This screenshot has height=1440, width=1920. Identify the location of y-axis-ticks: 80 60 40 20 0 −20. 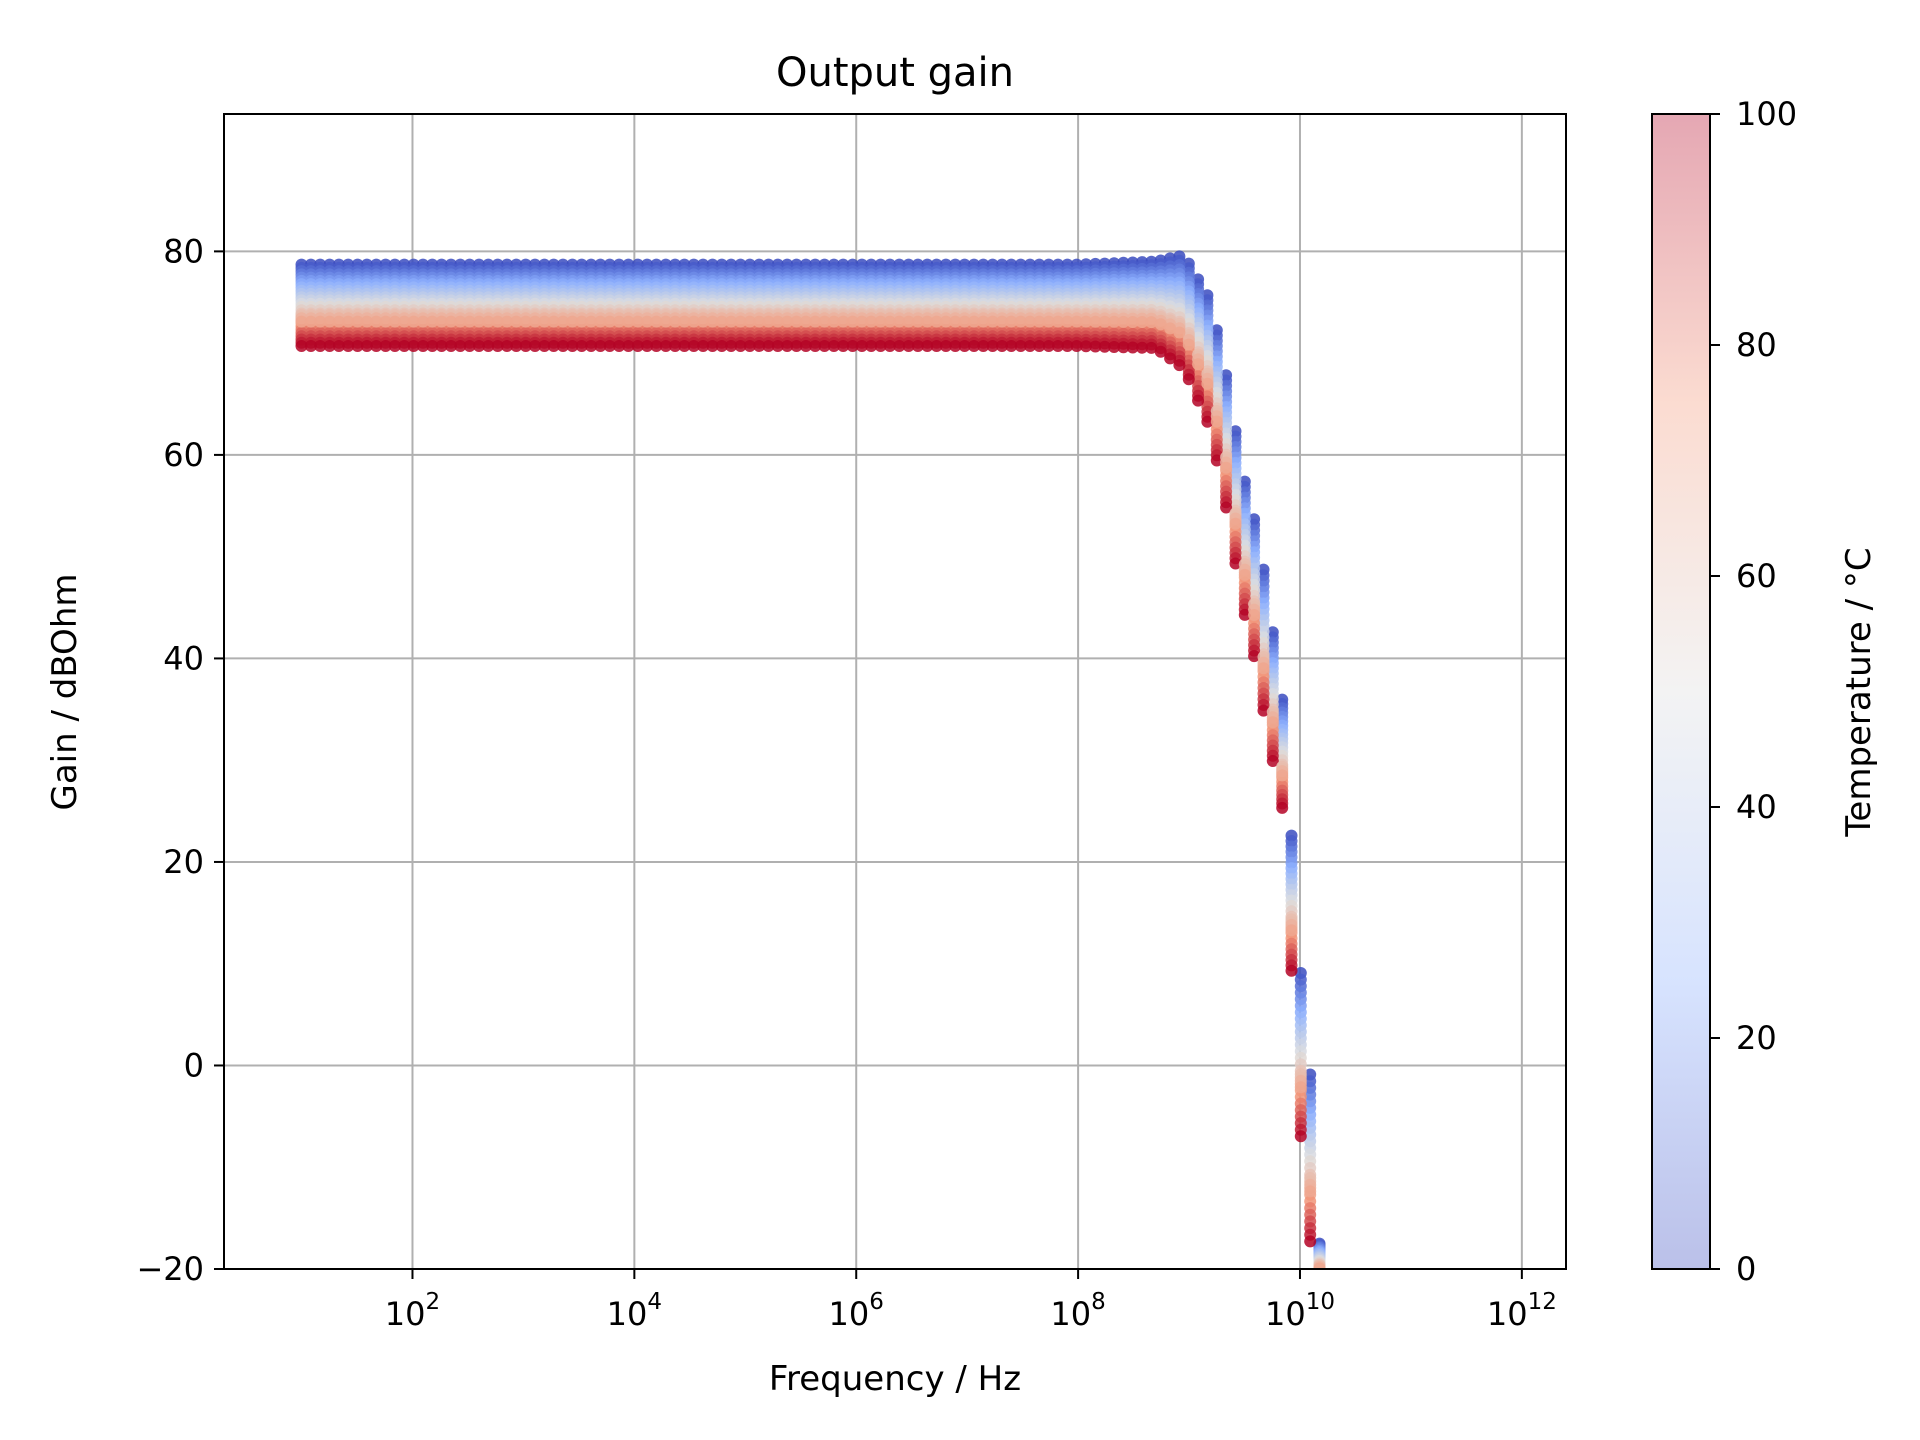
(180, 760).